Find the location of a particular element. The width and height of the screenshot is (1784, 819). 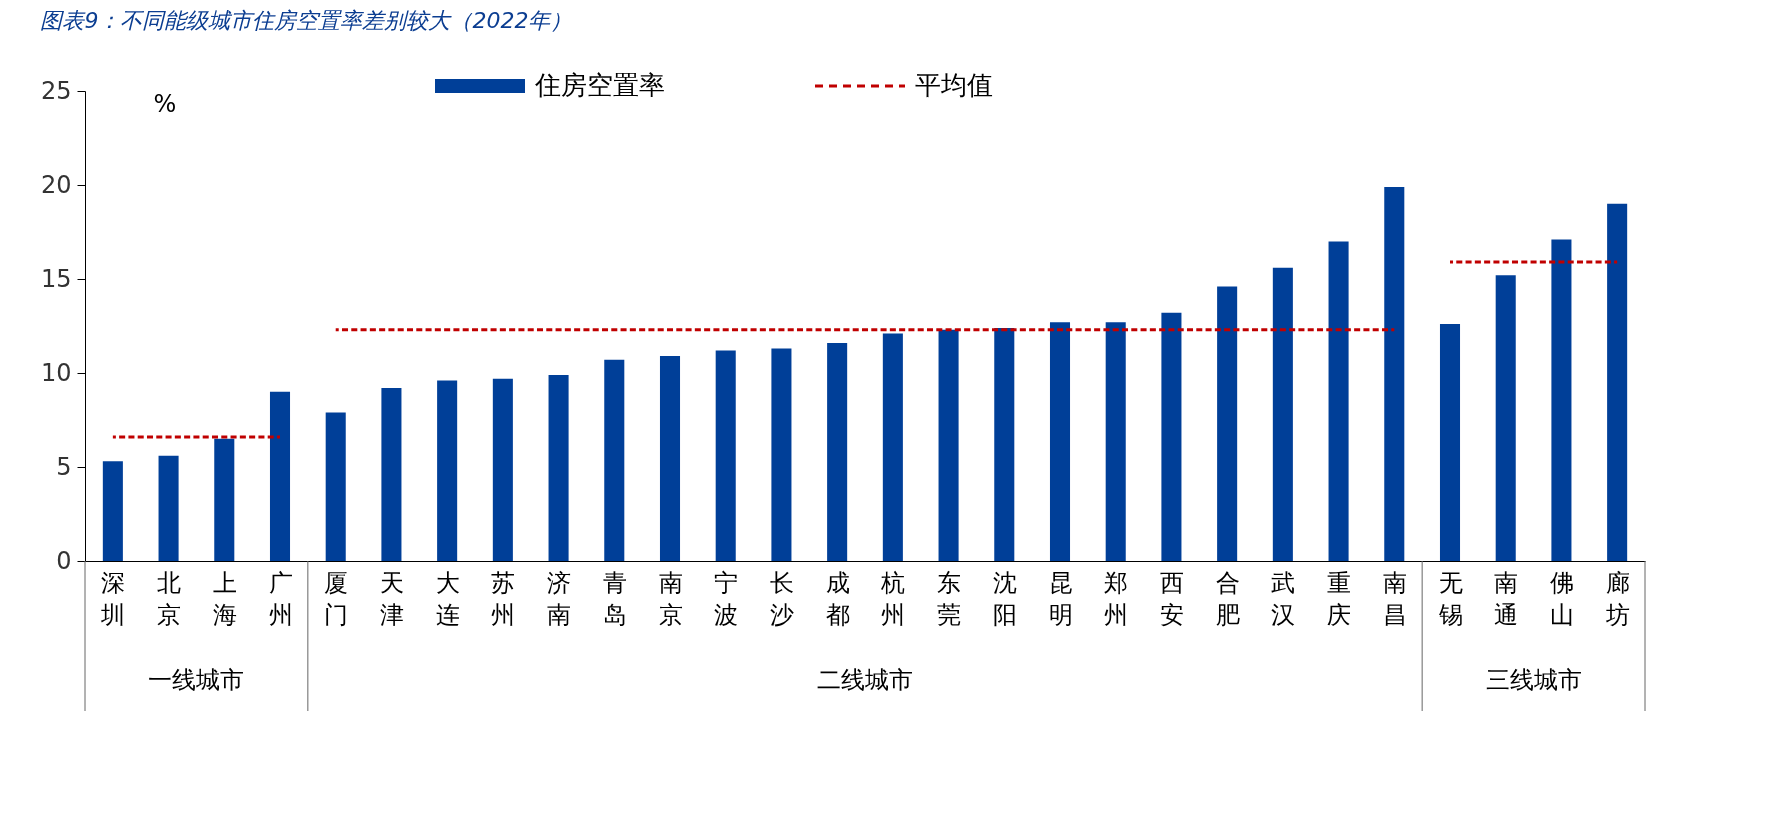

x-tick-label: 长沙 is located at coordinates (781, 598).